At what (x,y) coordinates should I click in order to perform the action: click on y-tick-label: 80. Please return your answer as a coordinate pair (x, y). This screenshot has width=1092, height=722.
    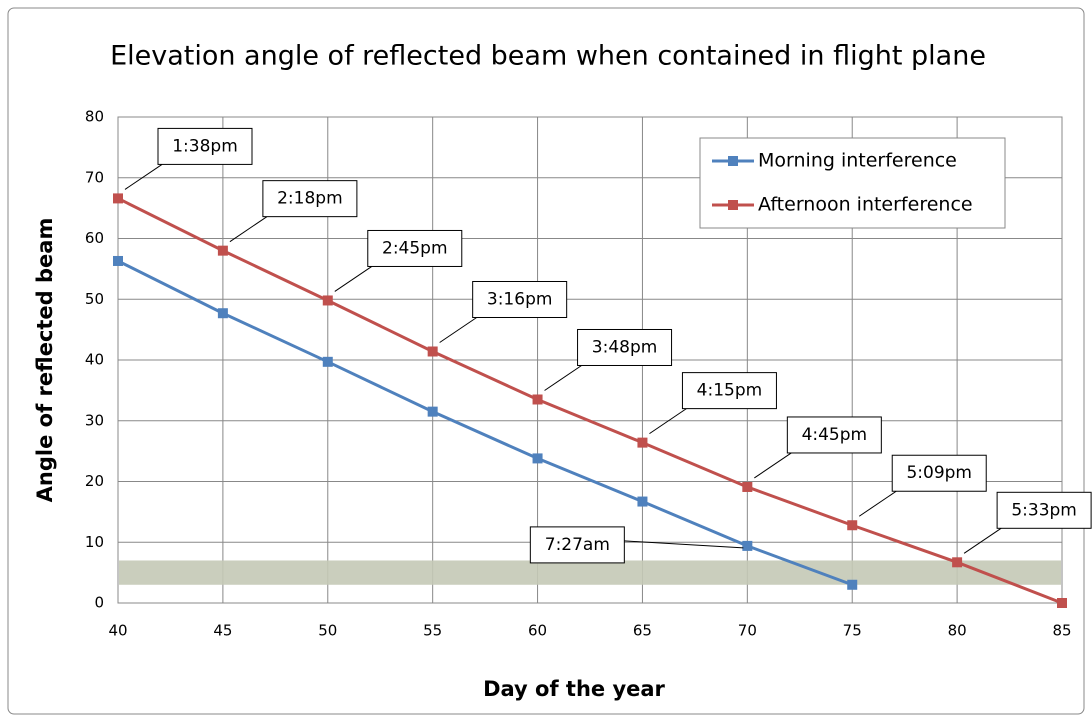
    Looking at the image, I should click on (94, 117).